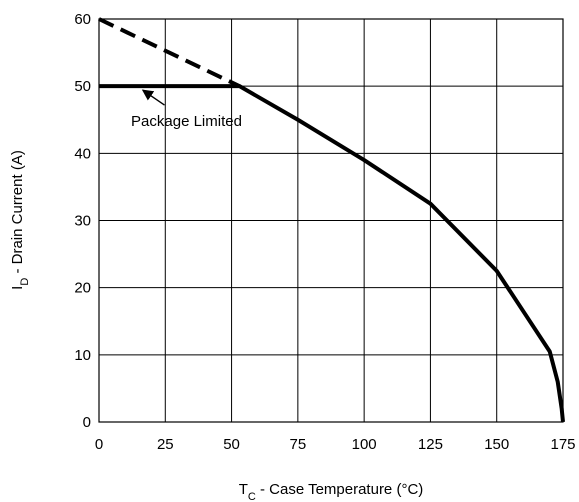 Image resolution: width=579 pixels, height=502 pixels. Describe the element at coordinates (165, 444) in the screenshot. I see `x-tick-label-1: 25` at that location.